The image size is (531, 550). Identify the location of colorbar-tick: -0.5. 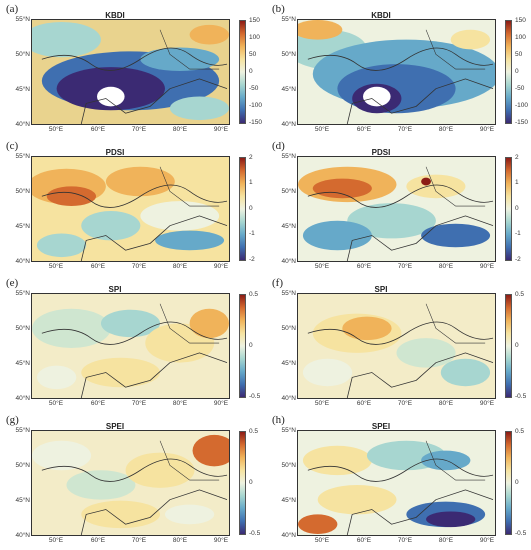
(255, 396).